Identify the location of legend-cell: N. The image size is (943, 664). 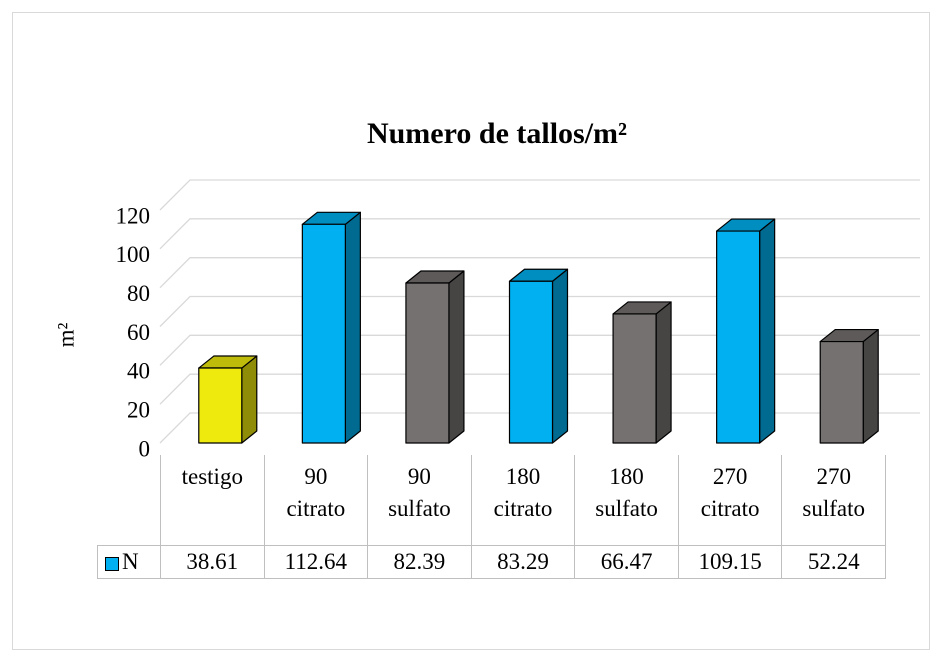
(129, 562).